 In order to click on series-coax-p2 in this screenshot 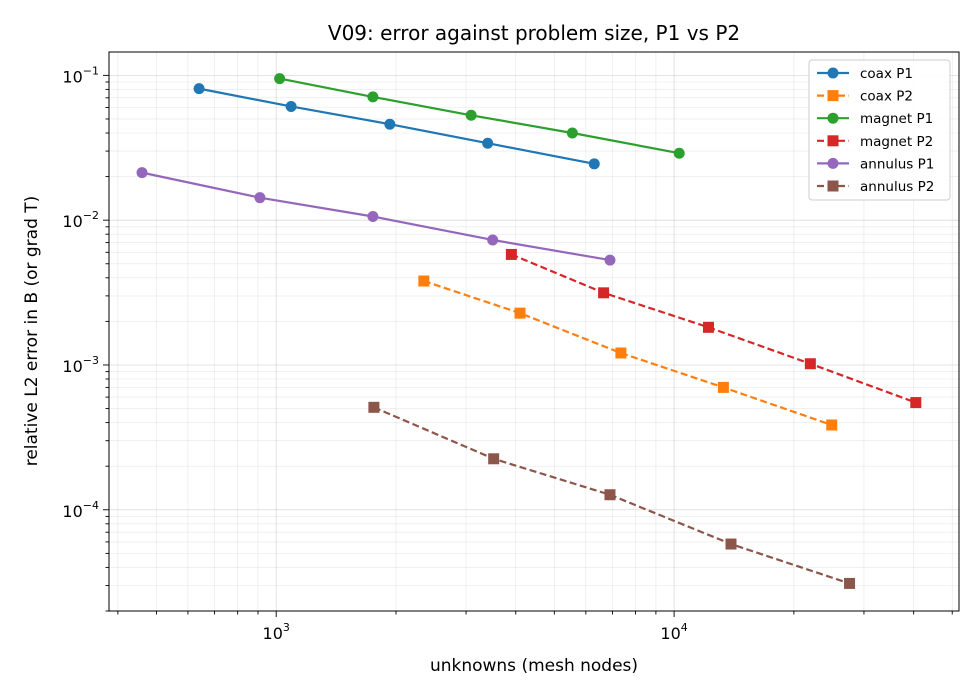, I will do `click(628, 353)`.